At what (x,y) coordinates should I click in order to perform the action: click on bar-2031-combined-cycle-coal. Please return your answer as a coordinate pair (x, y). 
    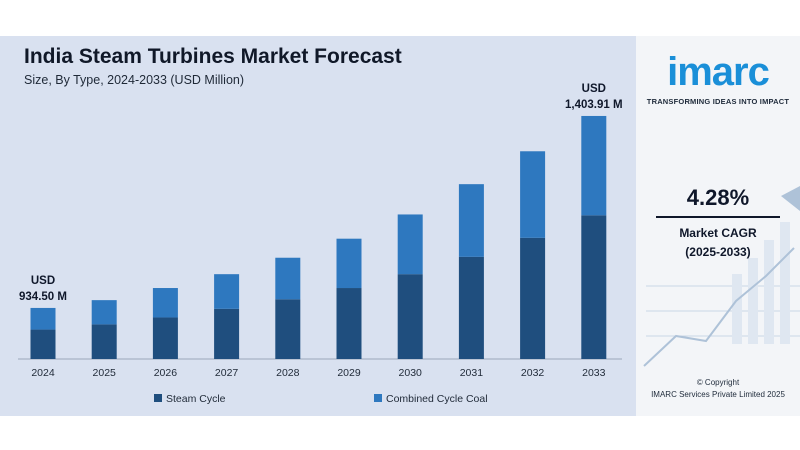
    Looking at the image, I should click on (471, 220).